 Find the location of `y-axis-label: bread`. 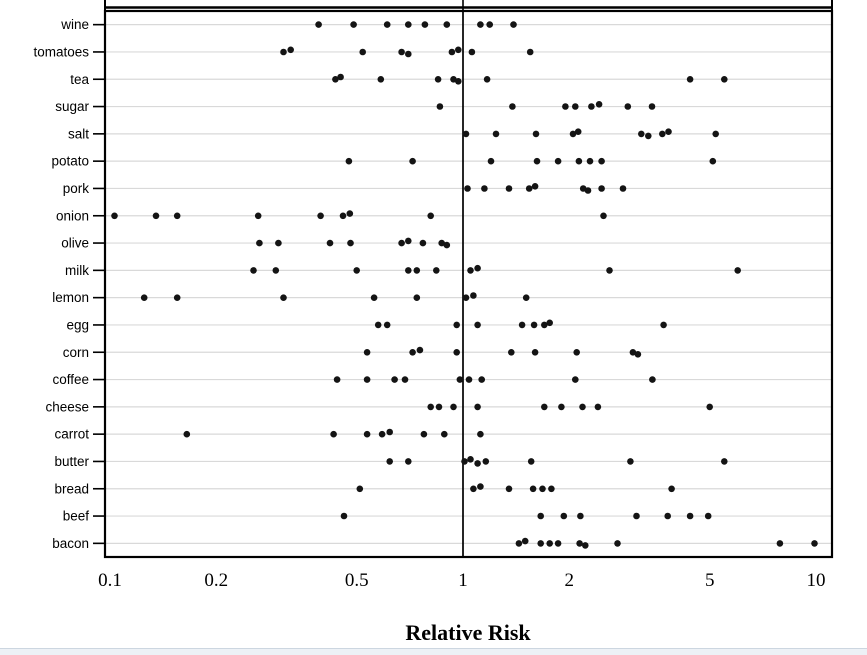

y-axis-label: bread is located at coordinates (71, 488).